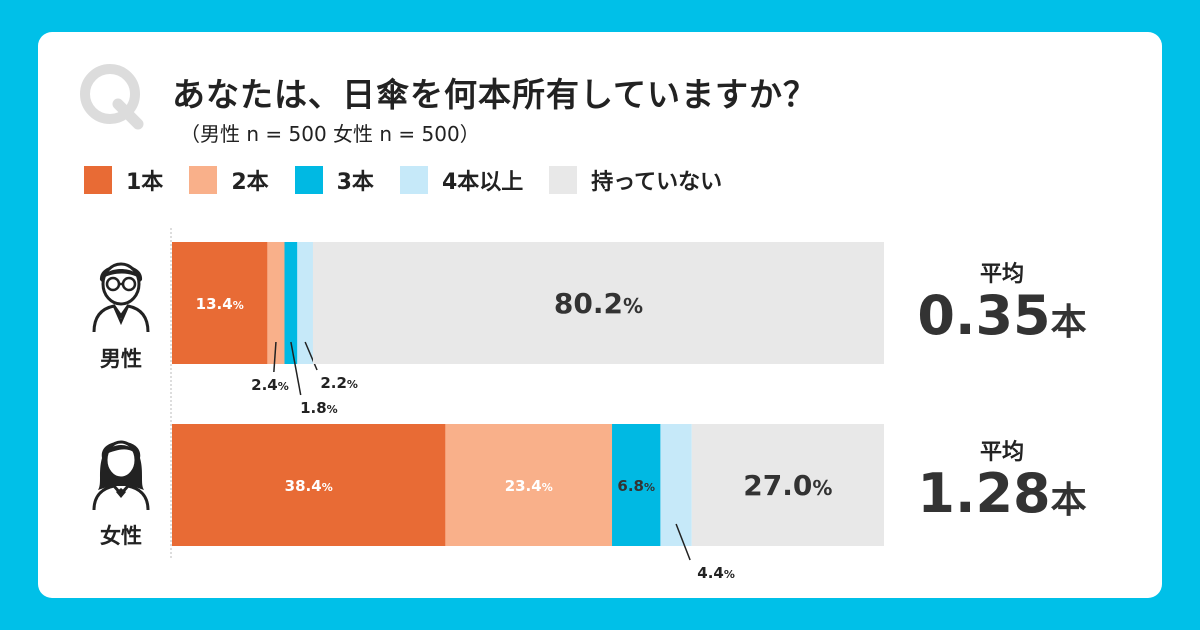 This screenshot has height=630, width=1200. What do you see at coordinates (229, 180) in the screenshot?
I see `legend-item-2: 2本` at bounding box center [229, 180].